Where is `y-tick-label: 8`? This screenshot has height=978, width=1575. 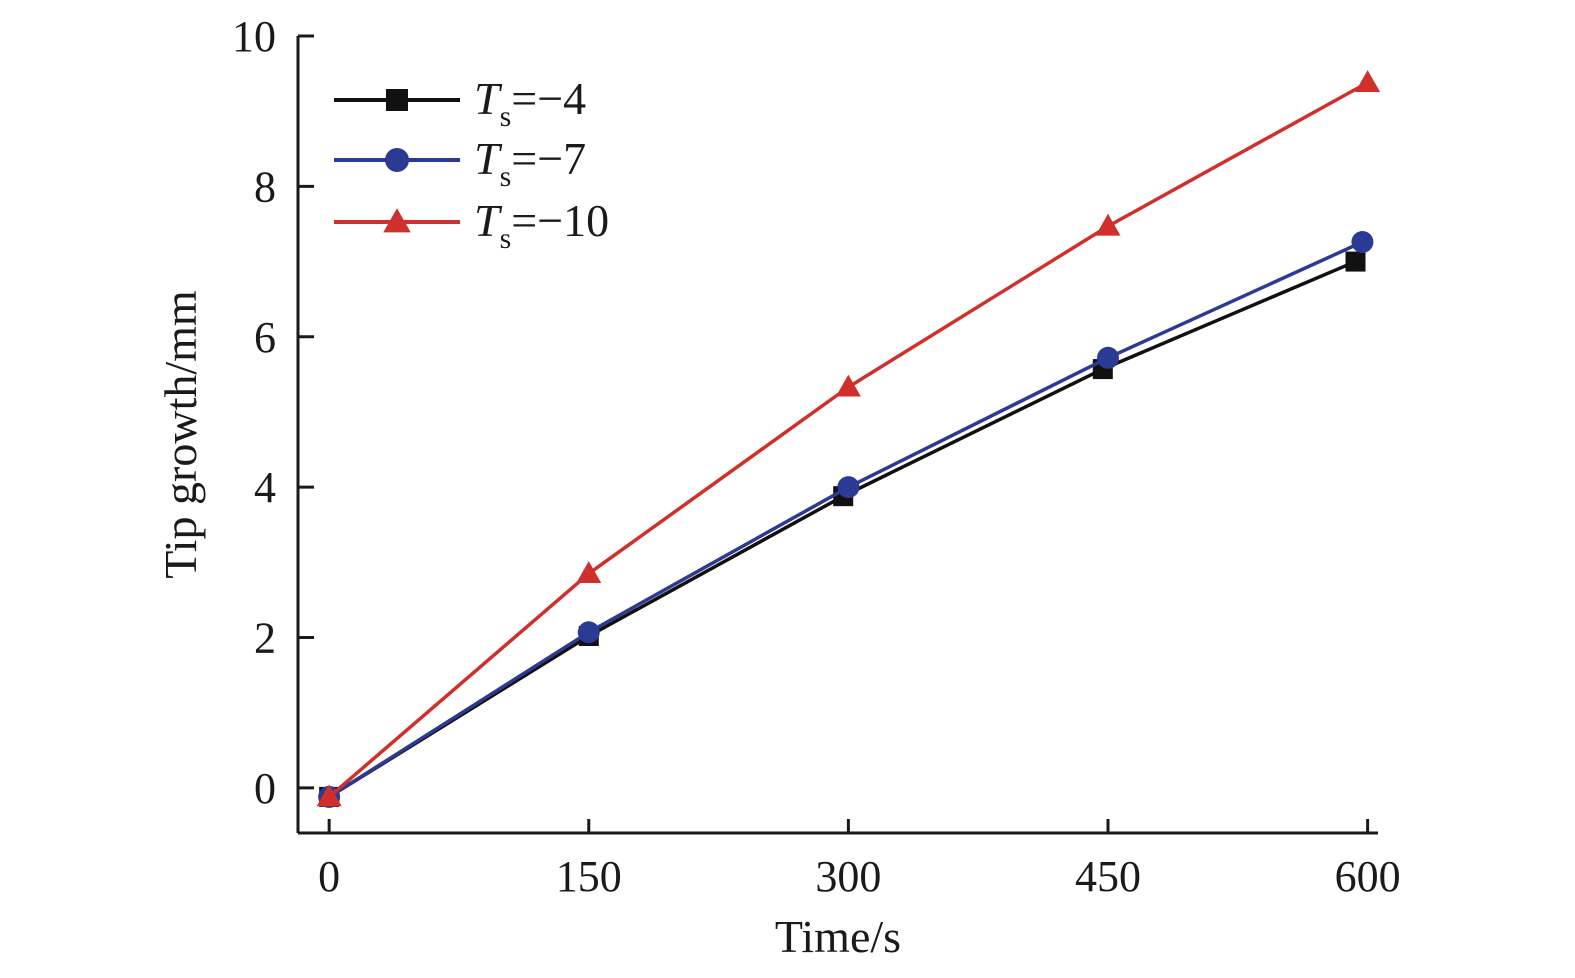
y-tick-label: 8 is located at coordinates (265, 186).